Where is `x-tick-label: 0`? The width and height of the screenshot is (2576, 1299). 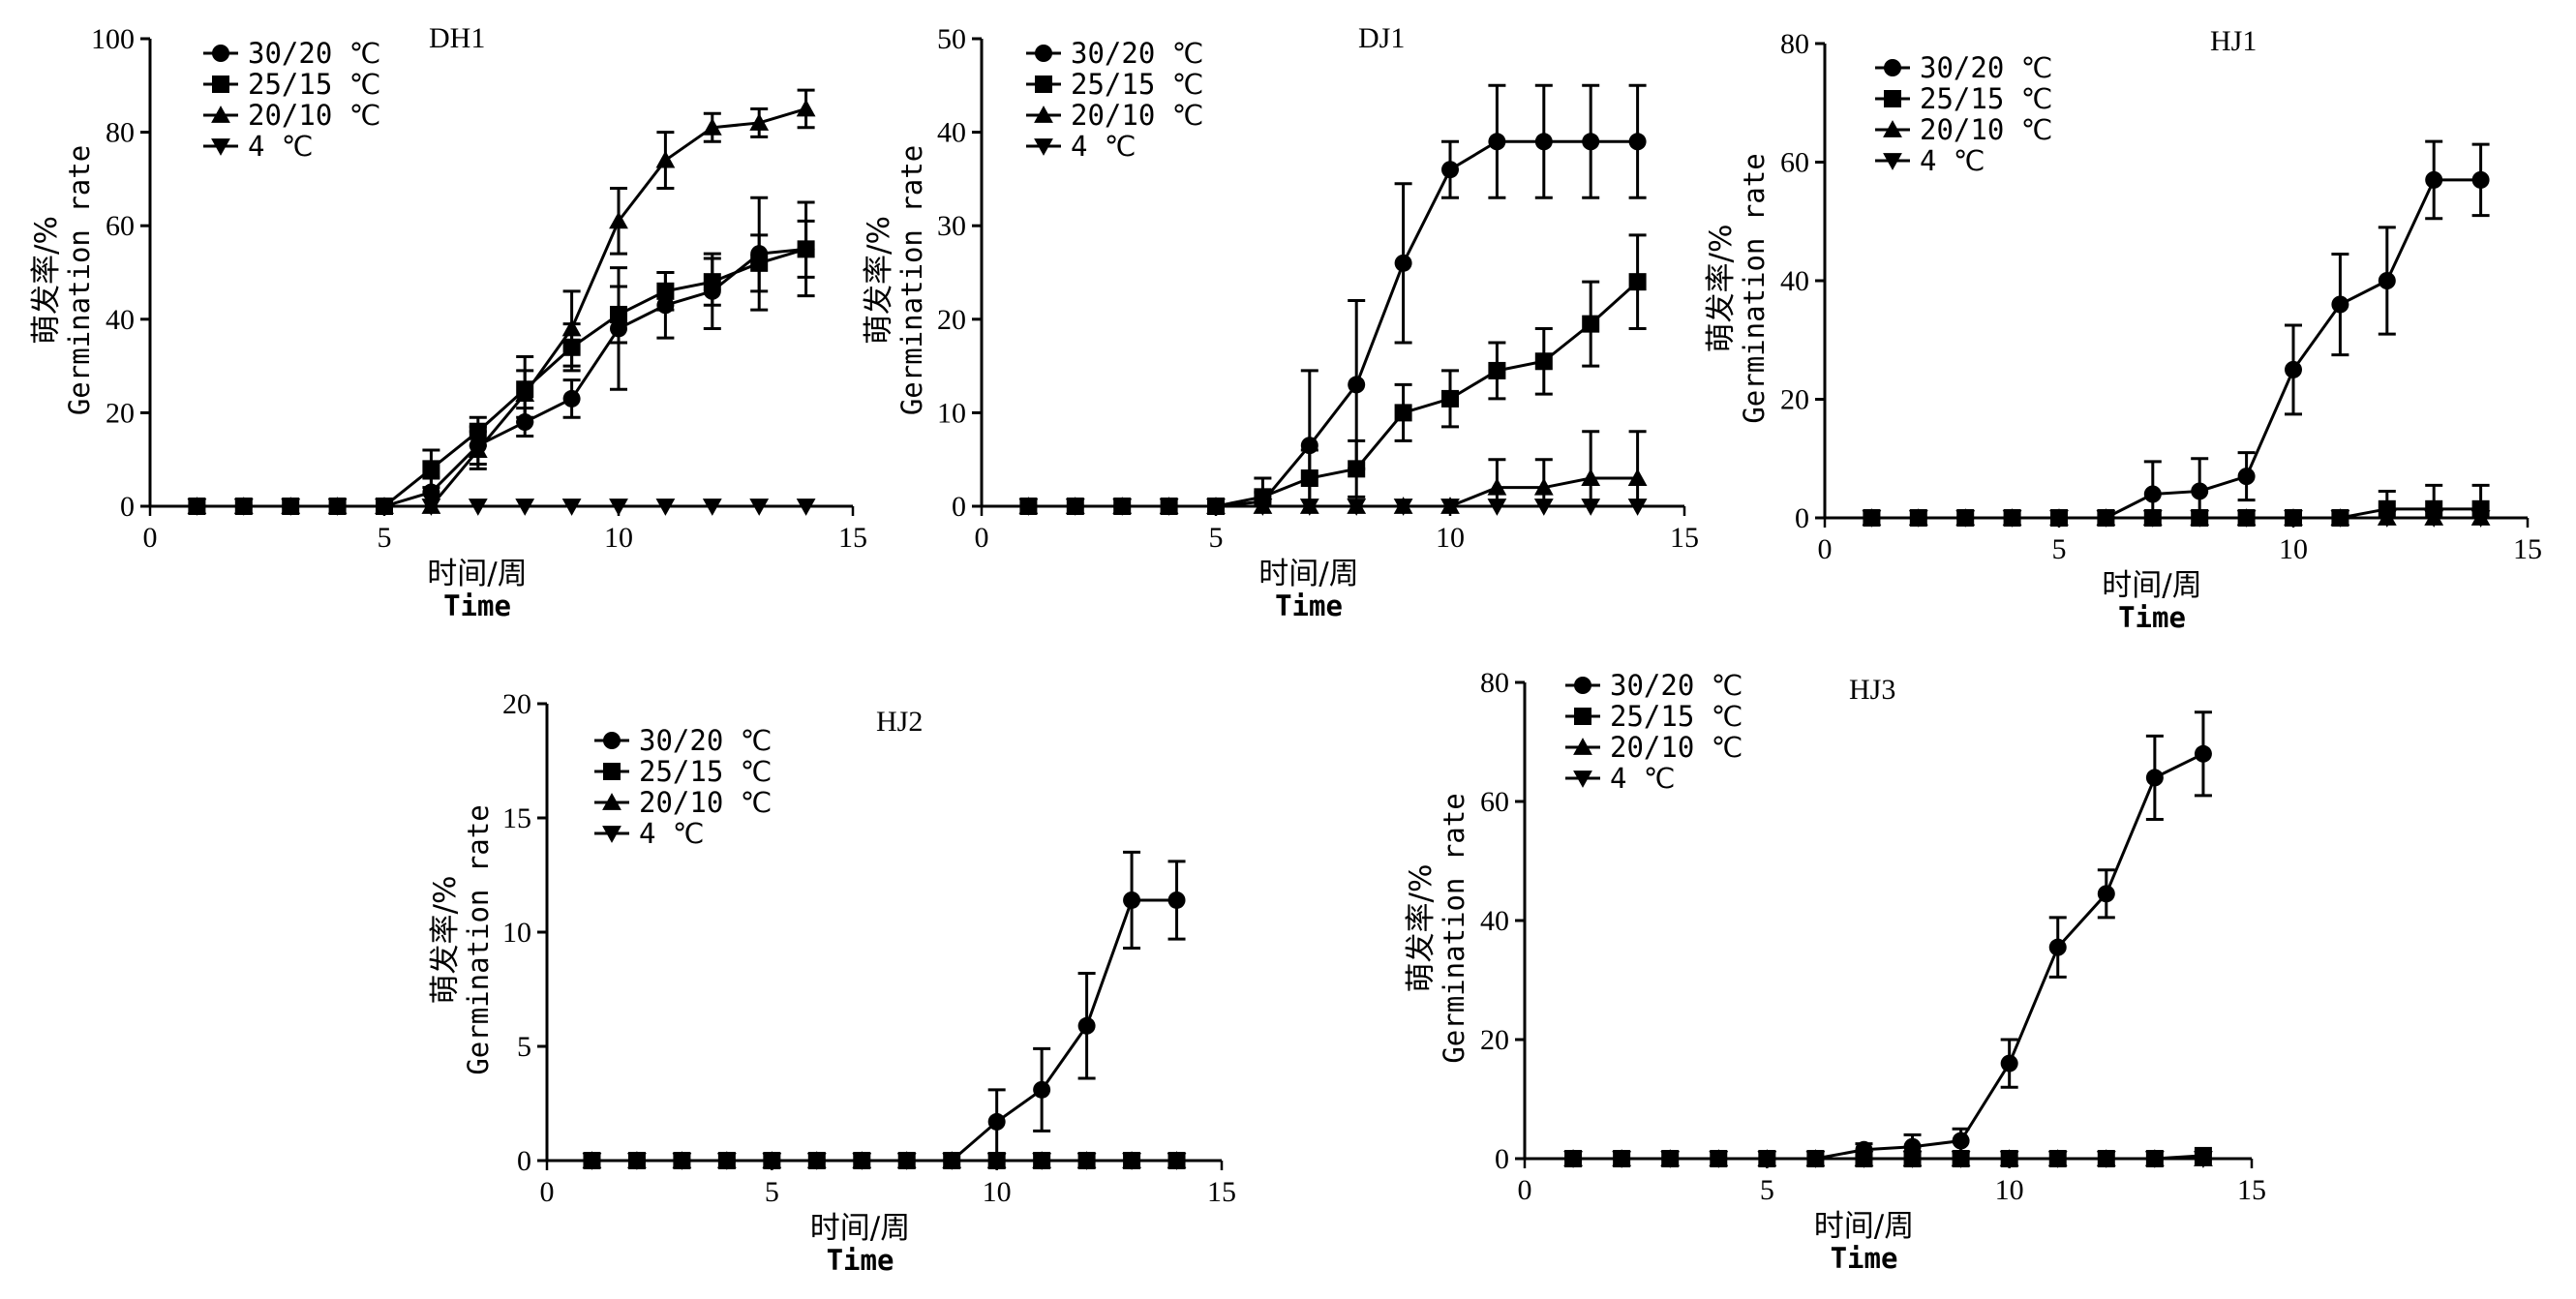 x-tick-label: 0 is located at coordinates (1825, 549).